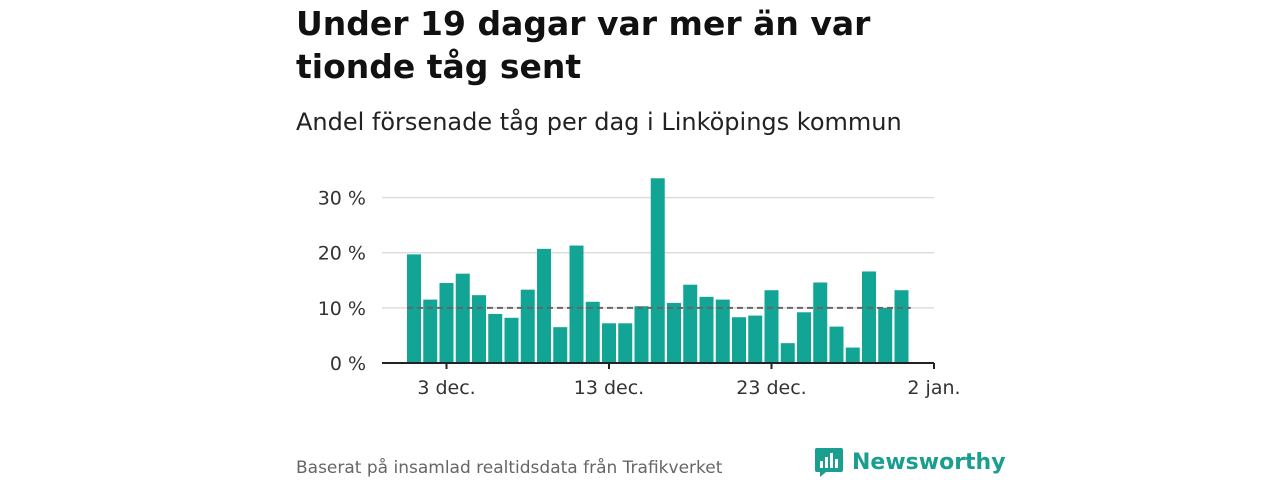  I want to click on newsworthy-logo: Newsworthy, so click(910, 462).